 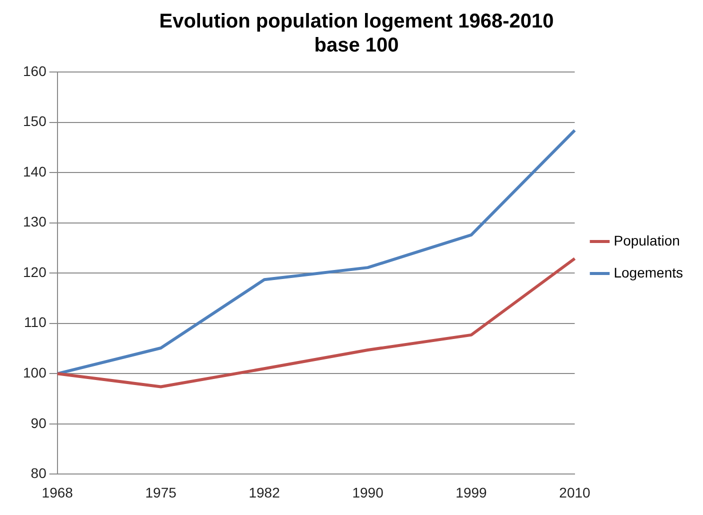 What do you see at coordinates (38, 422) in the screenshot?
I see `y-tick-label: 90` at bounding box center [38, 422].